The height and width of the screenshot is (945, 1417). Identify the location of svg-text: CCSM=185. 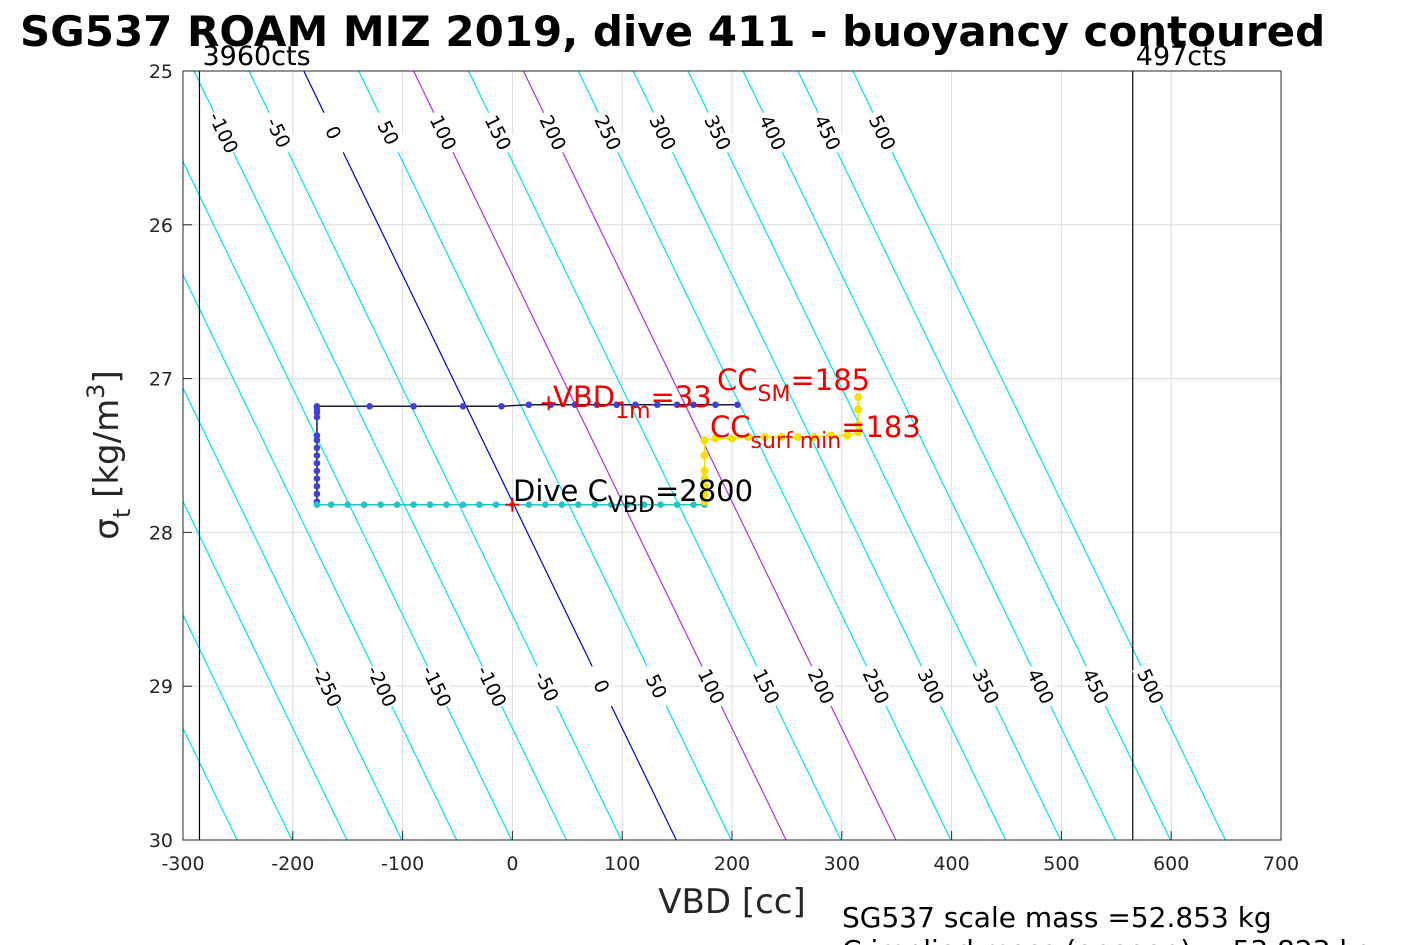
(793, 385).